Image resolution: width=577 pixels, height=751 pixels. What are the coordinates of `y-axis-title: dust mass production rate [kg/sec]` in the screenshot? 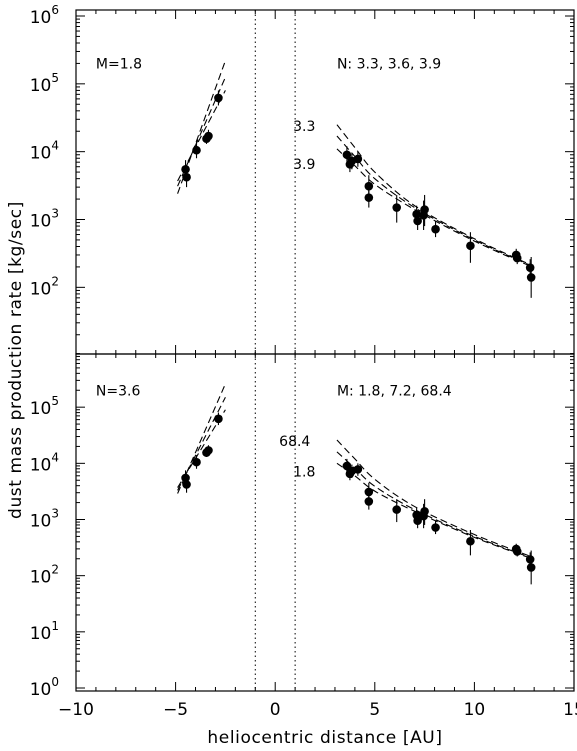 It's located at (16, 360).